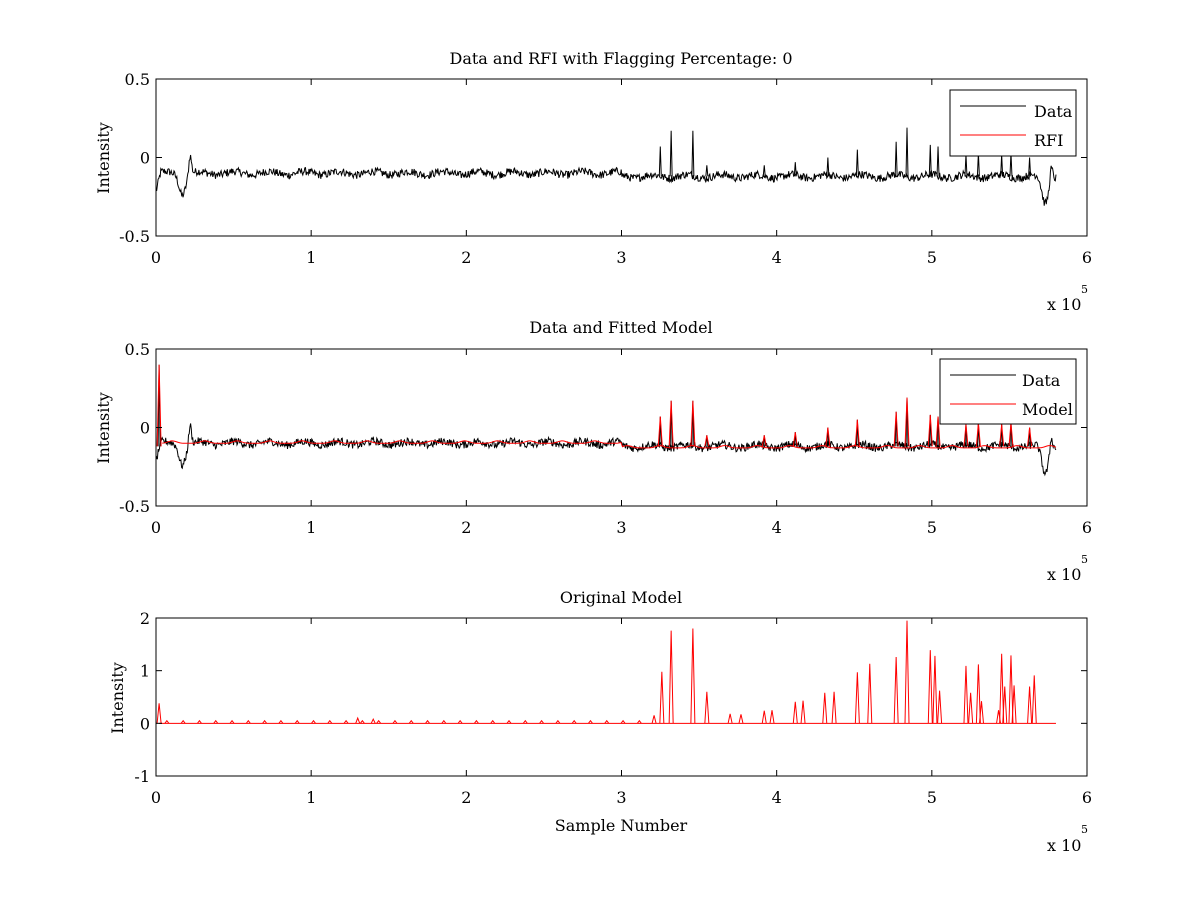  I want to click on x-tick-label: 6, so click(1087, 797).